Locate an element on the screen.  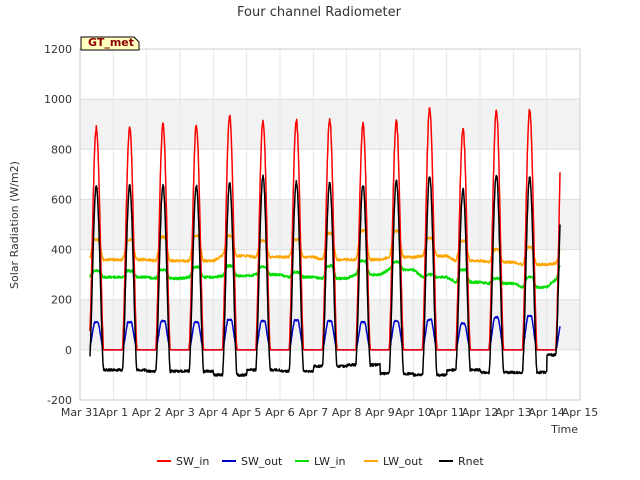
x-tick-label: Apr 13 is located at coordinates (513, 412).